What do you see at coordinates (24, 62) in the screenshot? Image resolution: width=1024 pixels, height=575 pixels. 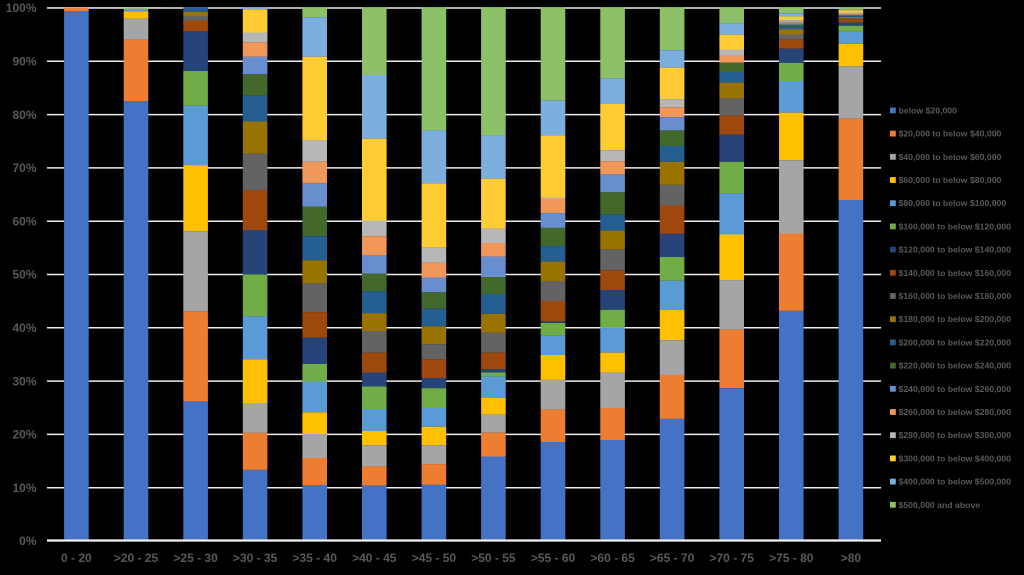 I see `svg-text: 90%` at bounding box center [24, 62].